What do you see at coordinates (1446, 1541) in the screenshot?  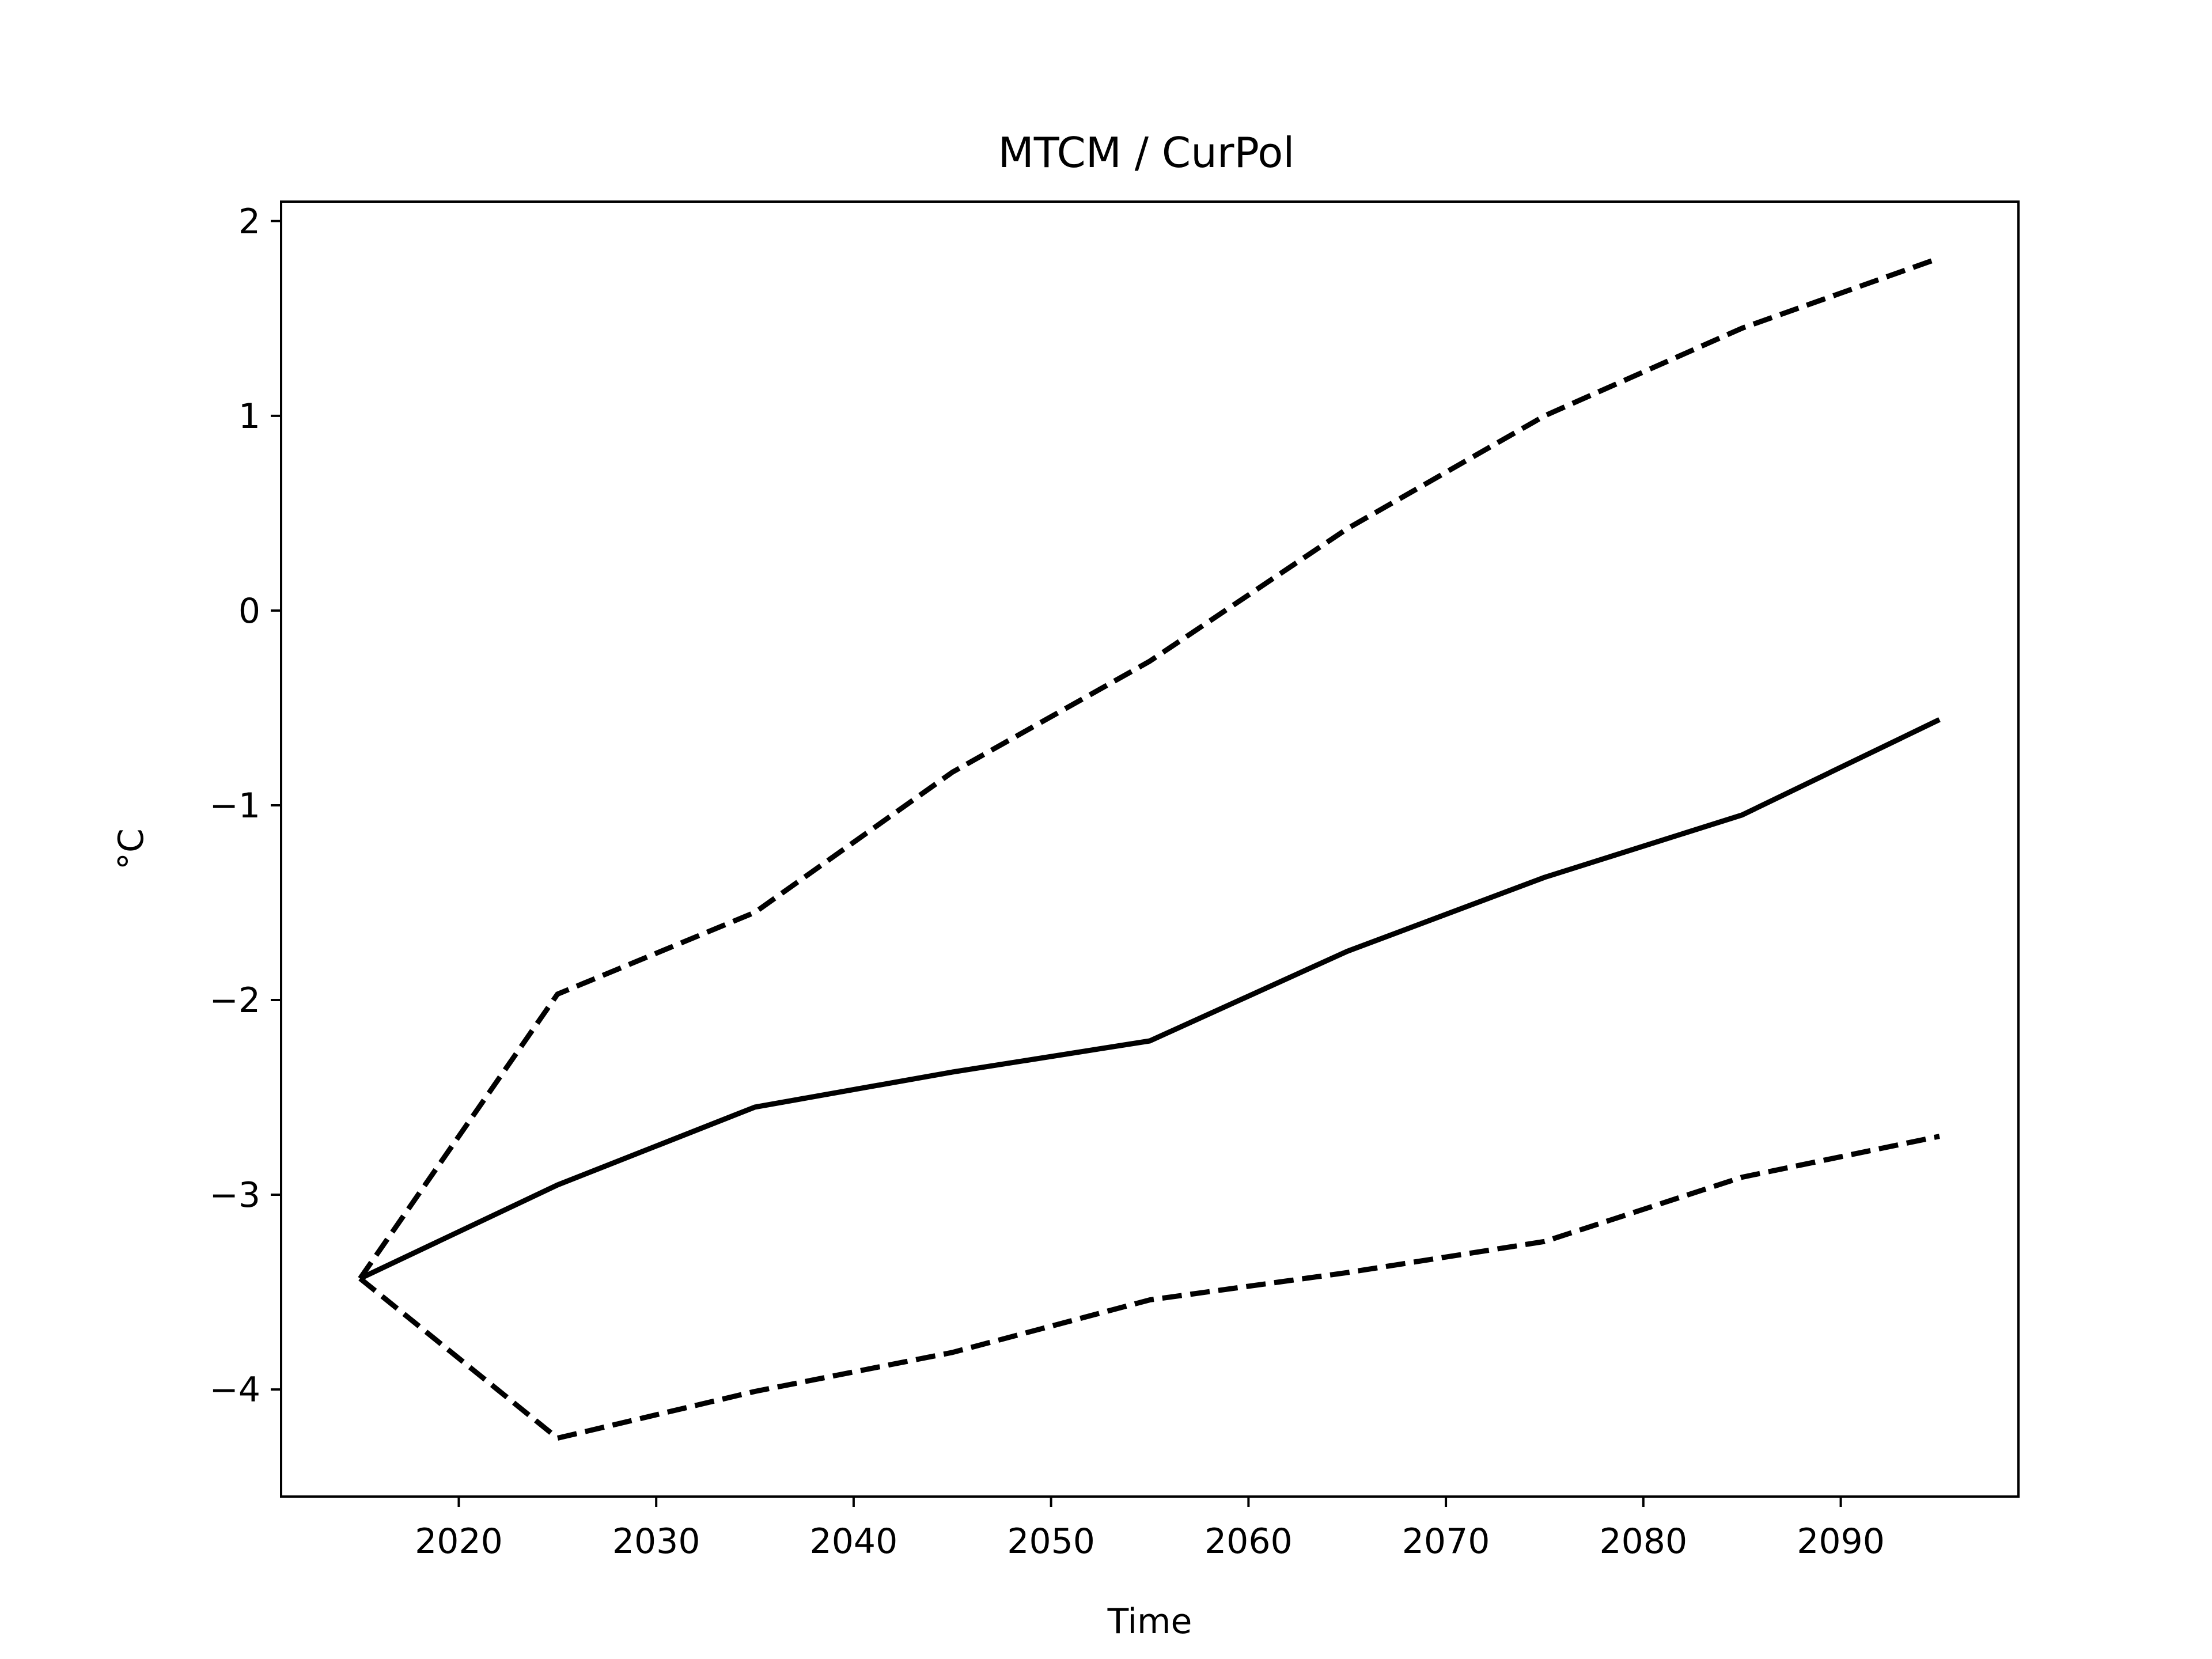 I see `x-tick-label: 2070` at bounding box center [1446, 1541].